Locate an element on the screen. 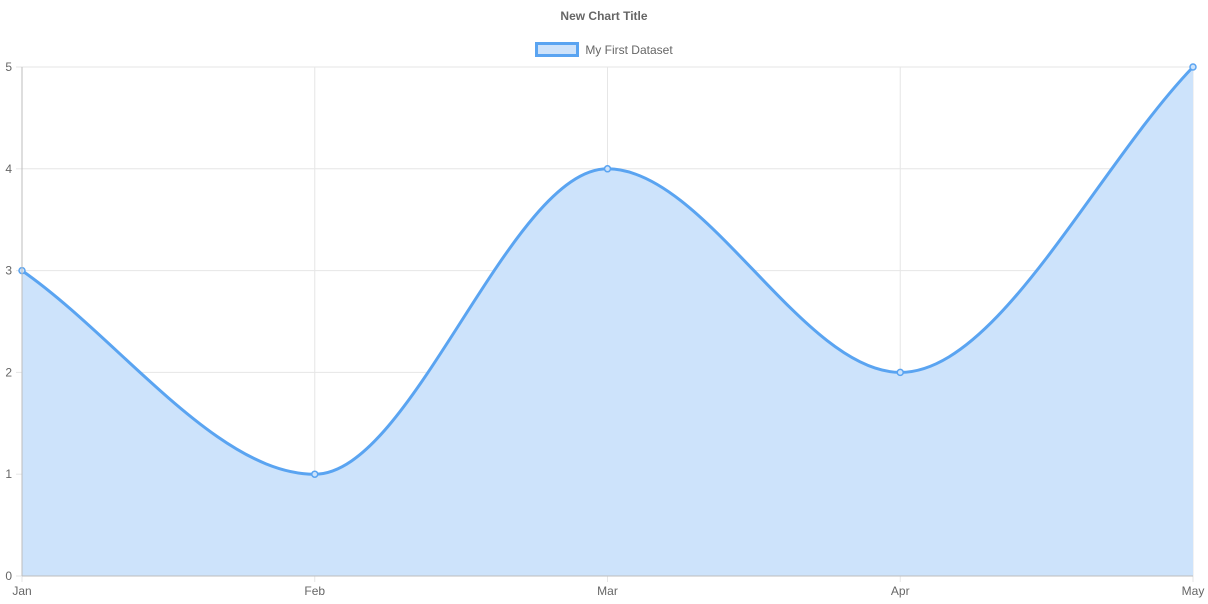 This screenshot has height=604, width=1208. y-tick-label: 0 is located at coordinates (8, 576).